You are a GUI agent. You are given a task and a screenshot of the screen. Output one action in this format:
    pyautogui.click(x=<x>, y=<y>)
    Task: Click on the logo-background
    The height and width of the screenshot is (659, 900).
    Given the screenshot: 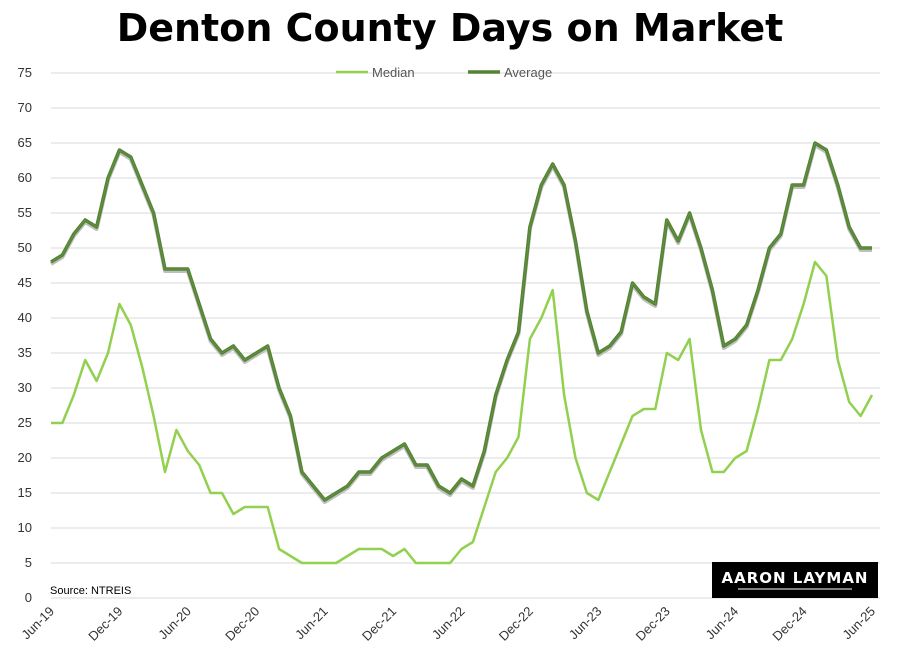 What is the action you would take?
    pyautogui.click(x=795, y=580)
    